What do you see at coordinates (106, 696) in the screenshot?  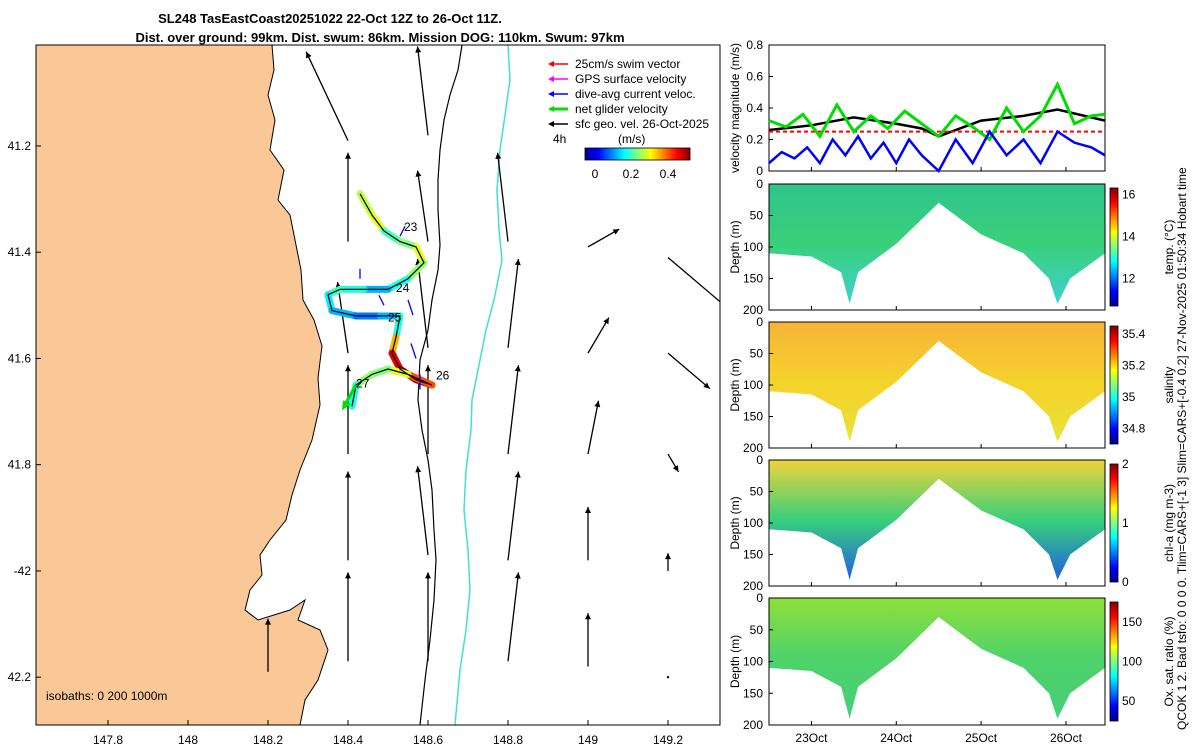 I see `isobaths-label: isobaths: 0 200 1000m` at bounding box center [106, 696].